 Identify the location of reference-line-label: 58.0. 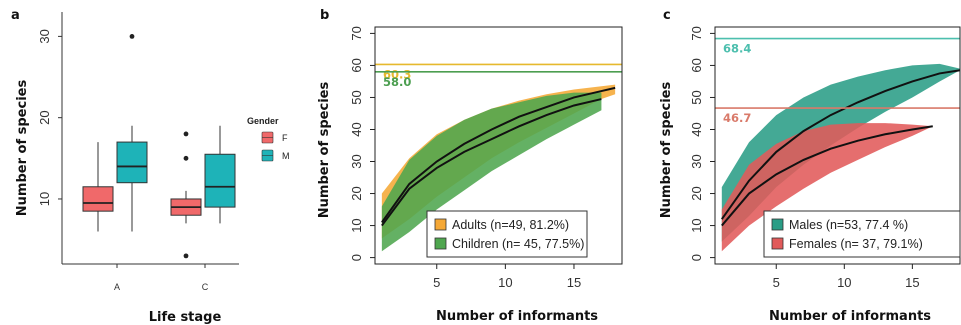
(397, 82).